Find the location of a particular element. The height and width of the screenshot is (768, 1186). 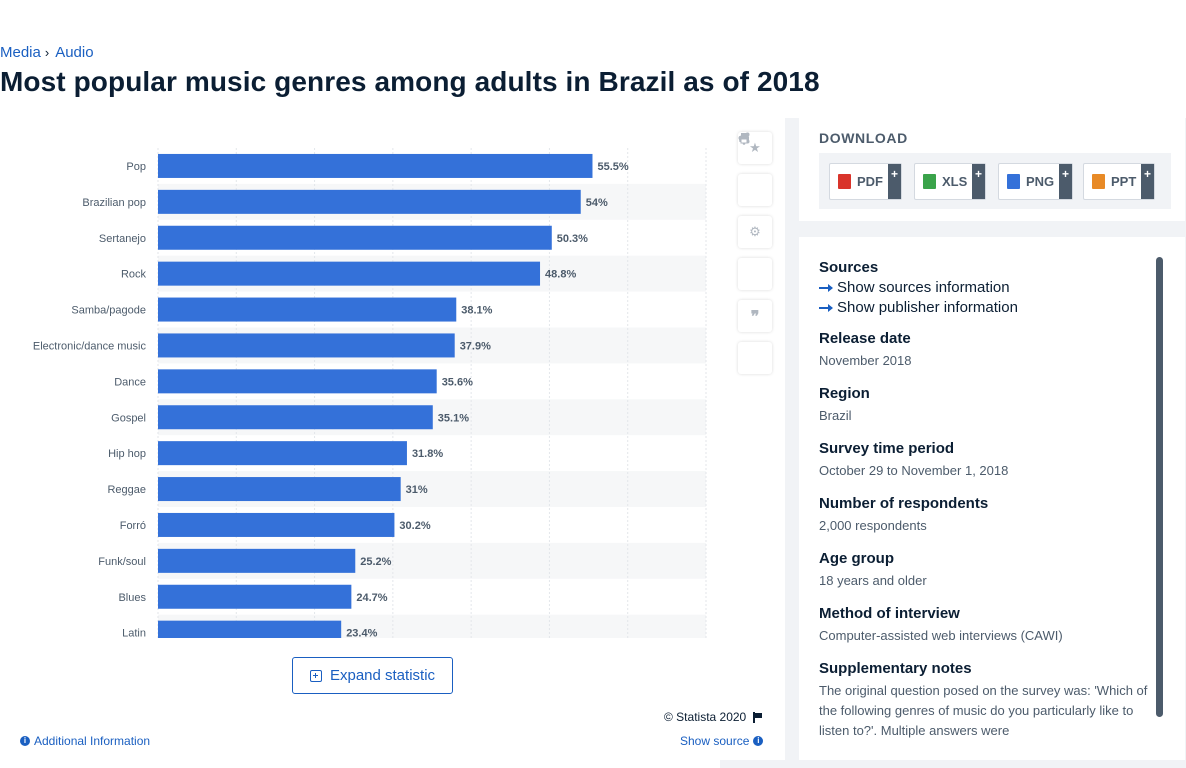

data-label: 37.9% is located at coordinates (475, 346).